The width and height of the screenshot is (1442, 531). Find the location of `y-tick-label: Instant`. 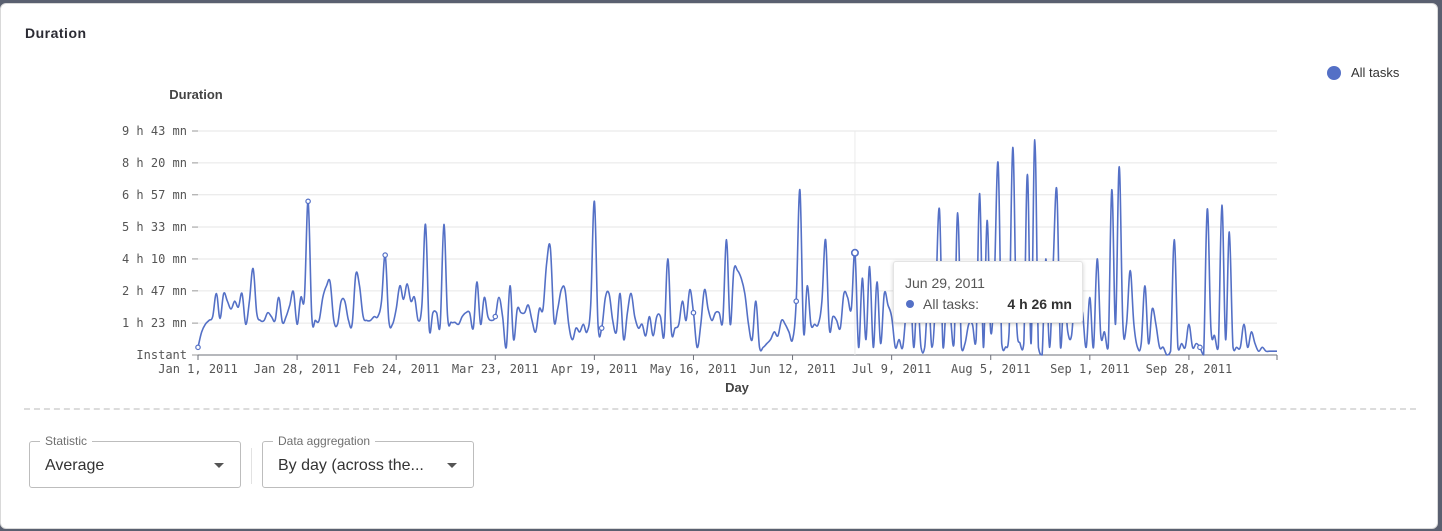

y-tick-label: Instant is located at coordinates (161, 355).